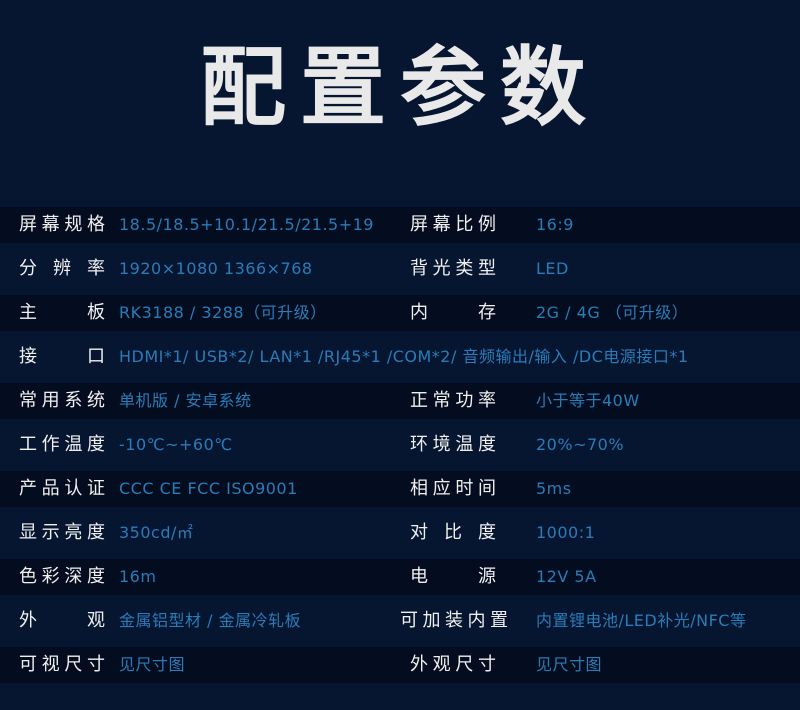 This screenshot has width=800, height=710. Describe the element at coordinates (62, 268) in the screenshot. I see `spec-label: 分辨率` at that location.